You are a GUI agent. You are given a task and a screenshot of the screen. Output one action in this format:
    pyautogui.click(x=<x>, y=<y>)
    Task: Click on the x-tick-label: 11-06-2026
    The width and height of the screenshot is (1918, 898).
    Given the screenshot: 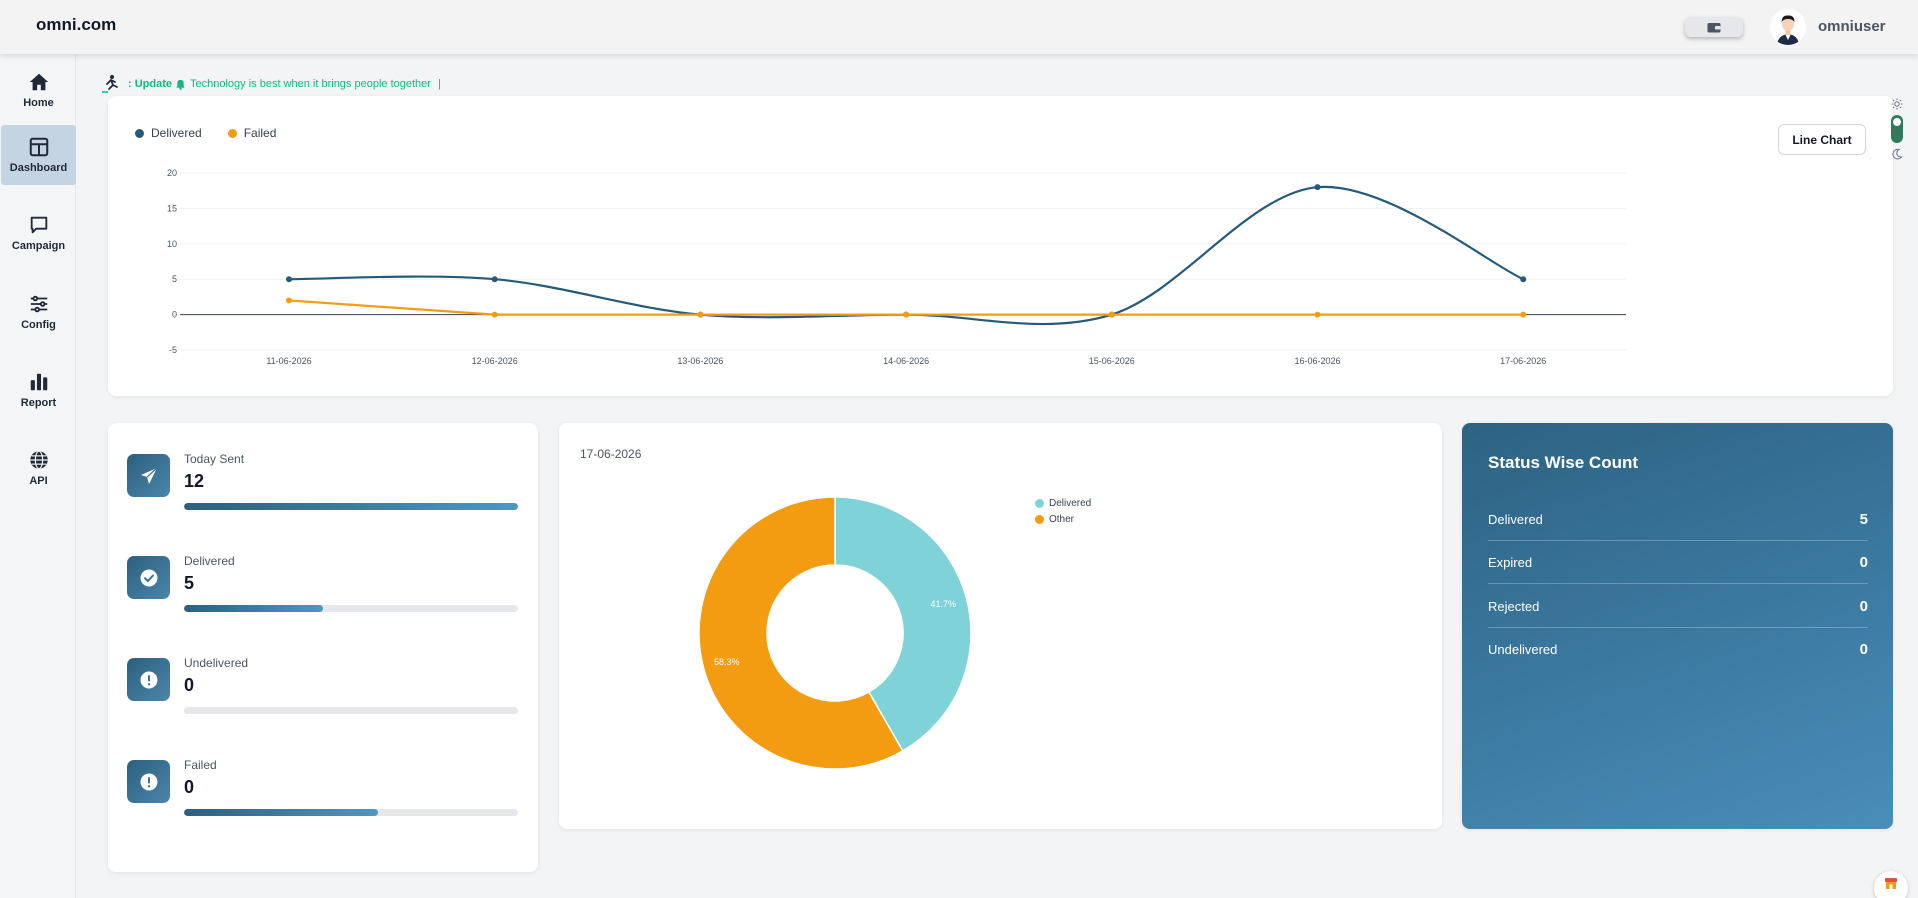 What is the action you would take?
    pyautogui.click(x=288, y=361)
    